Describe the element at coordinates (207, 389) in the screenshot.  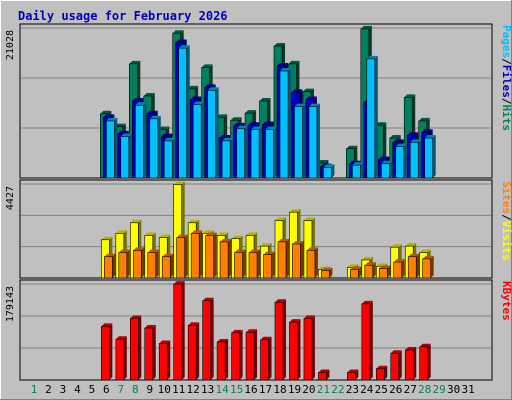
I see `day-label: 13` at that location.